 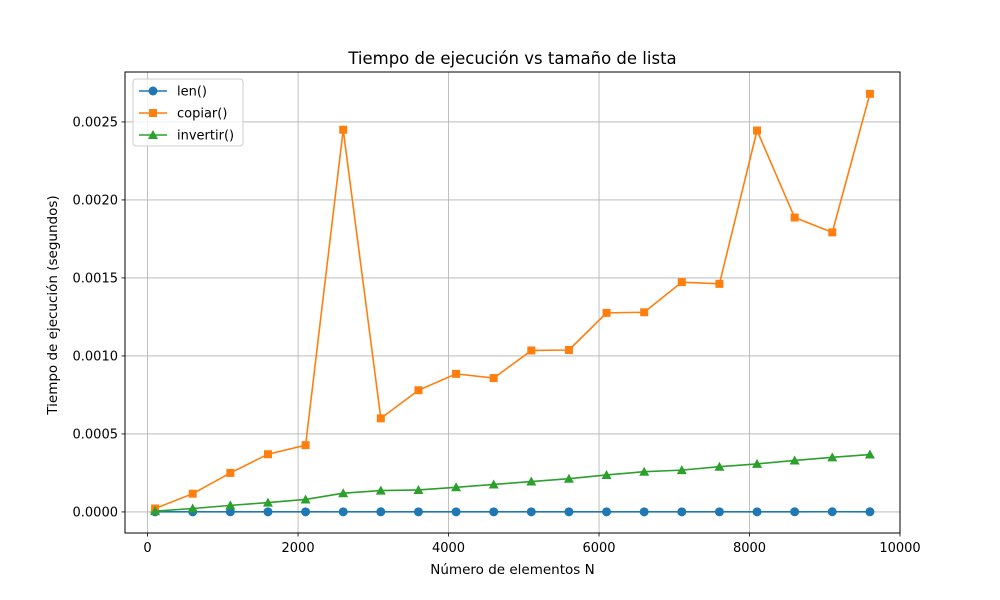 What do you see at coordinates (448, 548) in the screenshot?
I see `x-tick-label: 4000` at bounding box center [448, 548].